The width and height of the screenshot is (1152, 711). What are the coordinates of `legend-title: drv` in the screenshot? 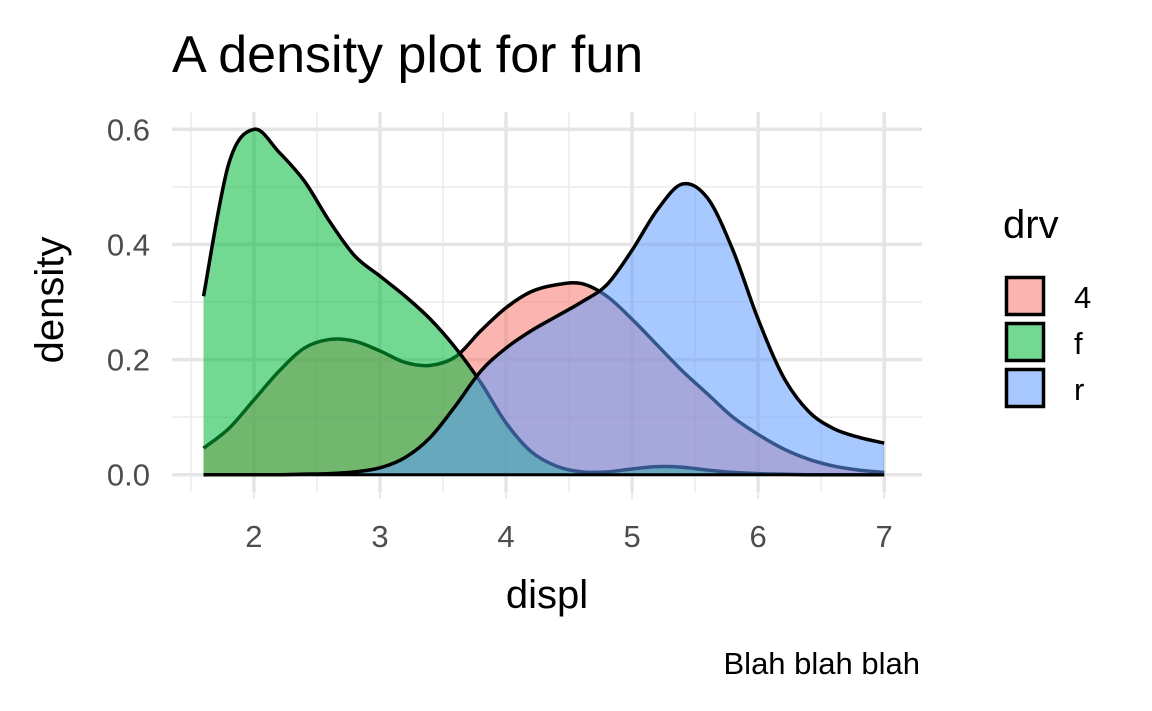 It's located at (1031, 225).